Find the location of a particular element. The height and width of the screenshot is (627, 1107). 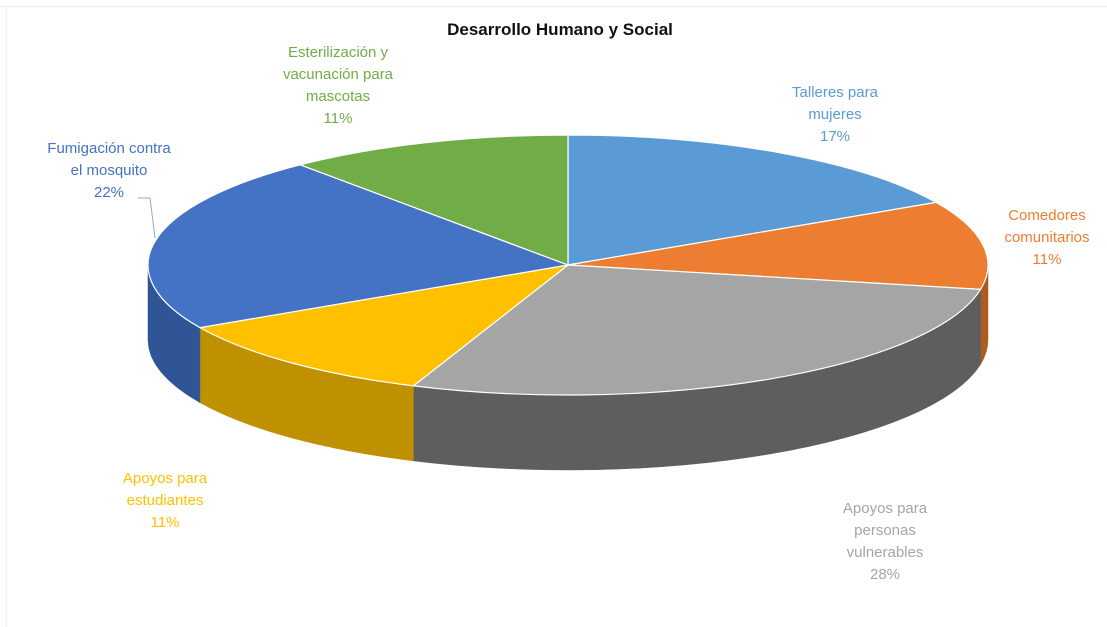

chart-frame-left is located at coordinates (6, 316).